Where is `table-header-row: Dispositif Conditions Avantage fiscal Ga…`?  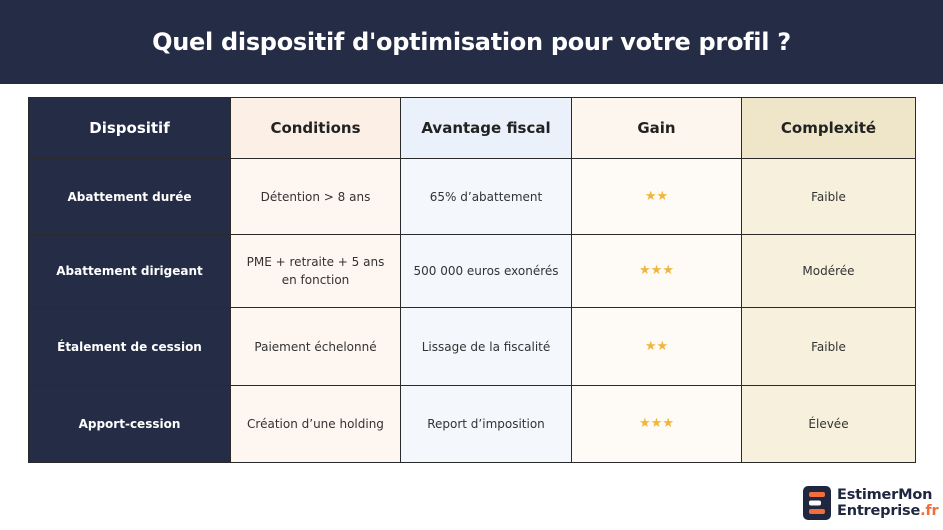 table-header-row: Dispositif Conditions Avantage fiscal Ga… is located at coordinates (472, 128).